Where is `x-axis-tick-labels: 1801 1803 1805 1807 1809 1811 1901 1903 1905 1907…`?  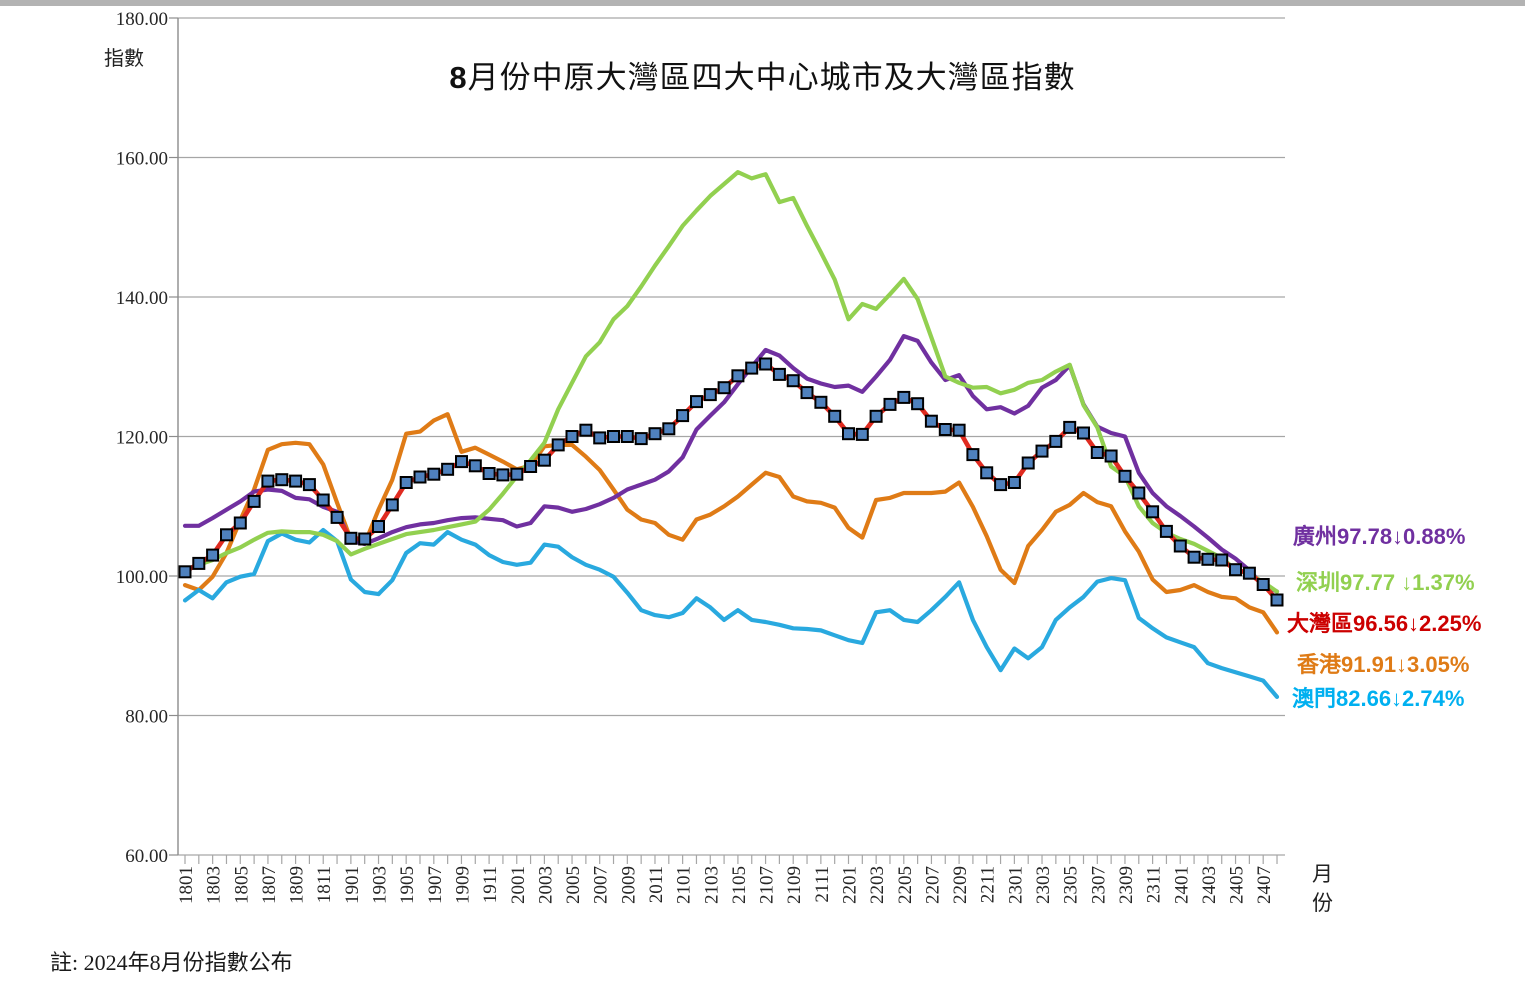
x-axis-tick-labels: 1801 1803 1805 1807 1809 1811 1901 1903 1905 1907… is located at coordinates (725, 885).